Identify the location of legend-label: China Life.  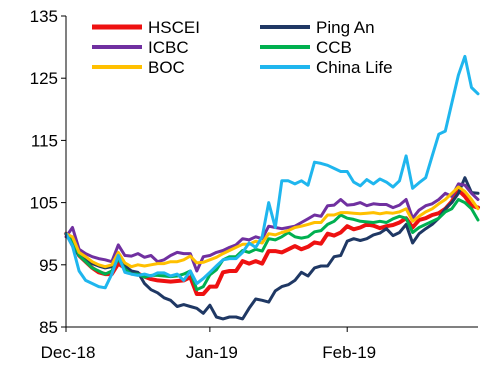
(354, 67).